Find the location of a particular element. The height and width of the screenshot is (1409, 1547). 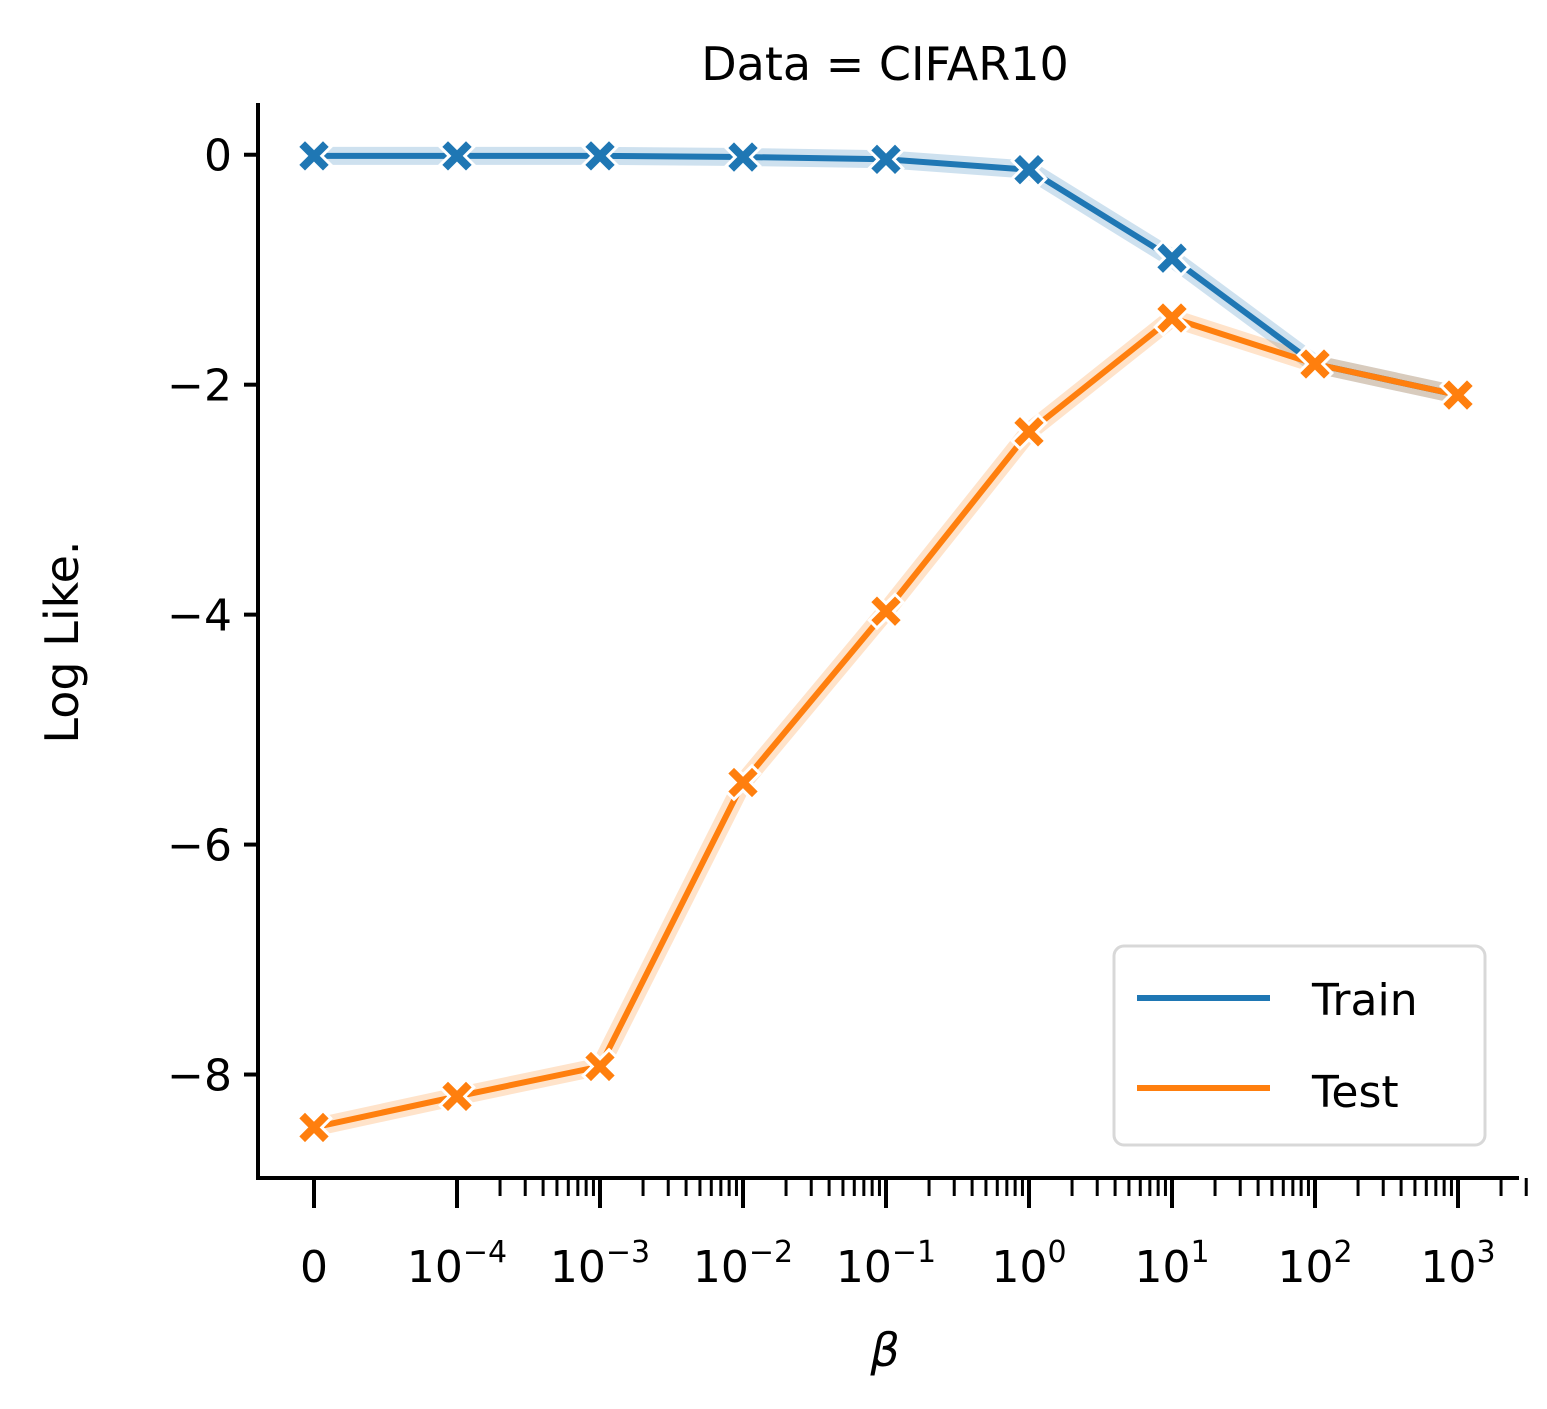

x-tick-label: 10⁰ is located at coordinates (1028, 1264).